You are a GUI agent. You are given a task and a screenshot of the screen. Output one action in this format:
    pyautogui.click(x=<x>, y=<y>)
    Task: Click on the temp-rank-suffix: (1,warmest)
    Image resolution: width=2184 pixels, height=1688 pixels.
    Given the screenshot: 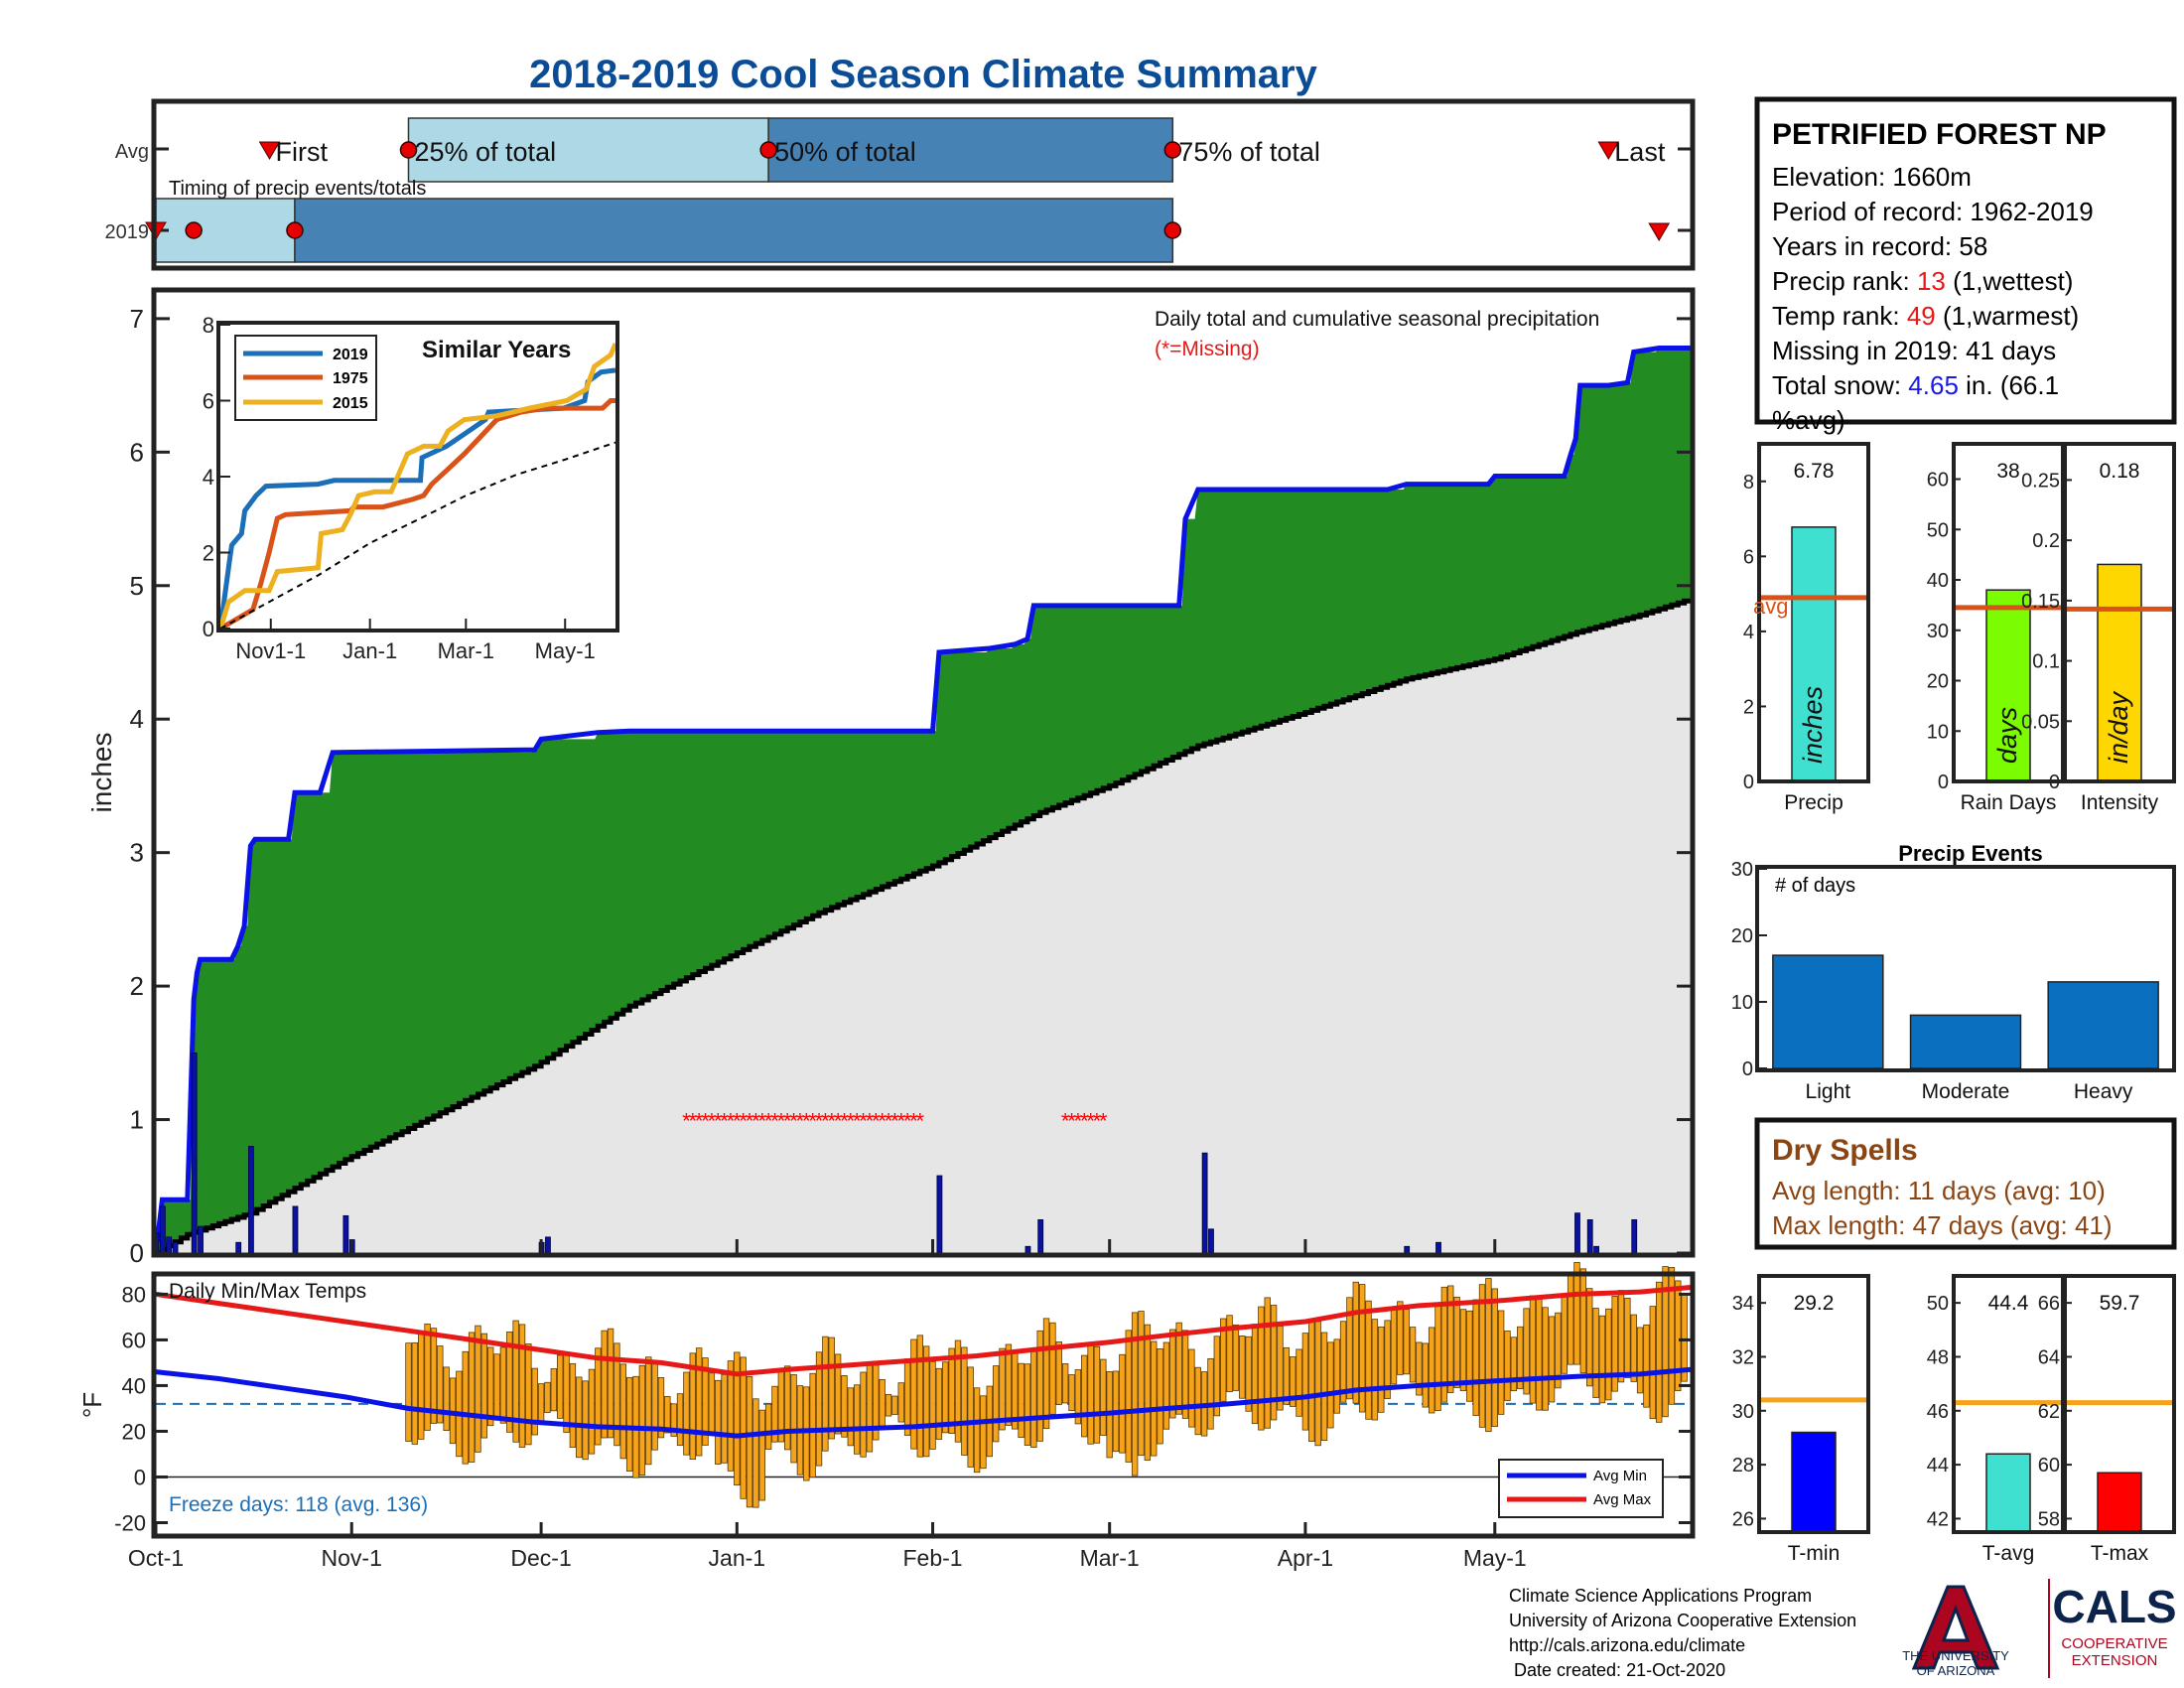 What is the action you would take?
    pyautogui.click(x=2007, y=316)
    